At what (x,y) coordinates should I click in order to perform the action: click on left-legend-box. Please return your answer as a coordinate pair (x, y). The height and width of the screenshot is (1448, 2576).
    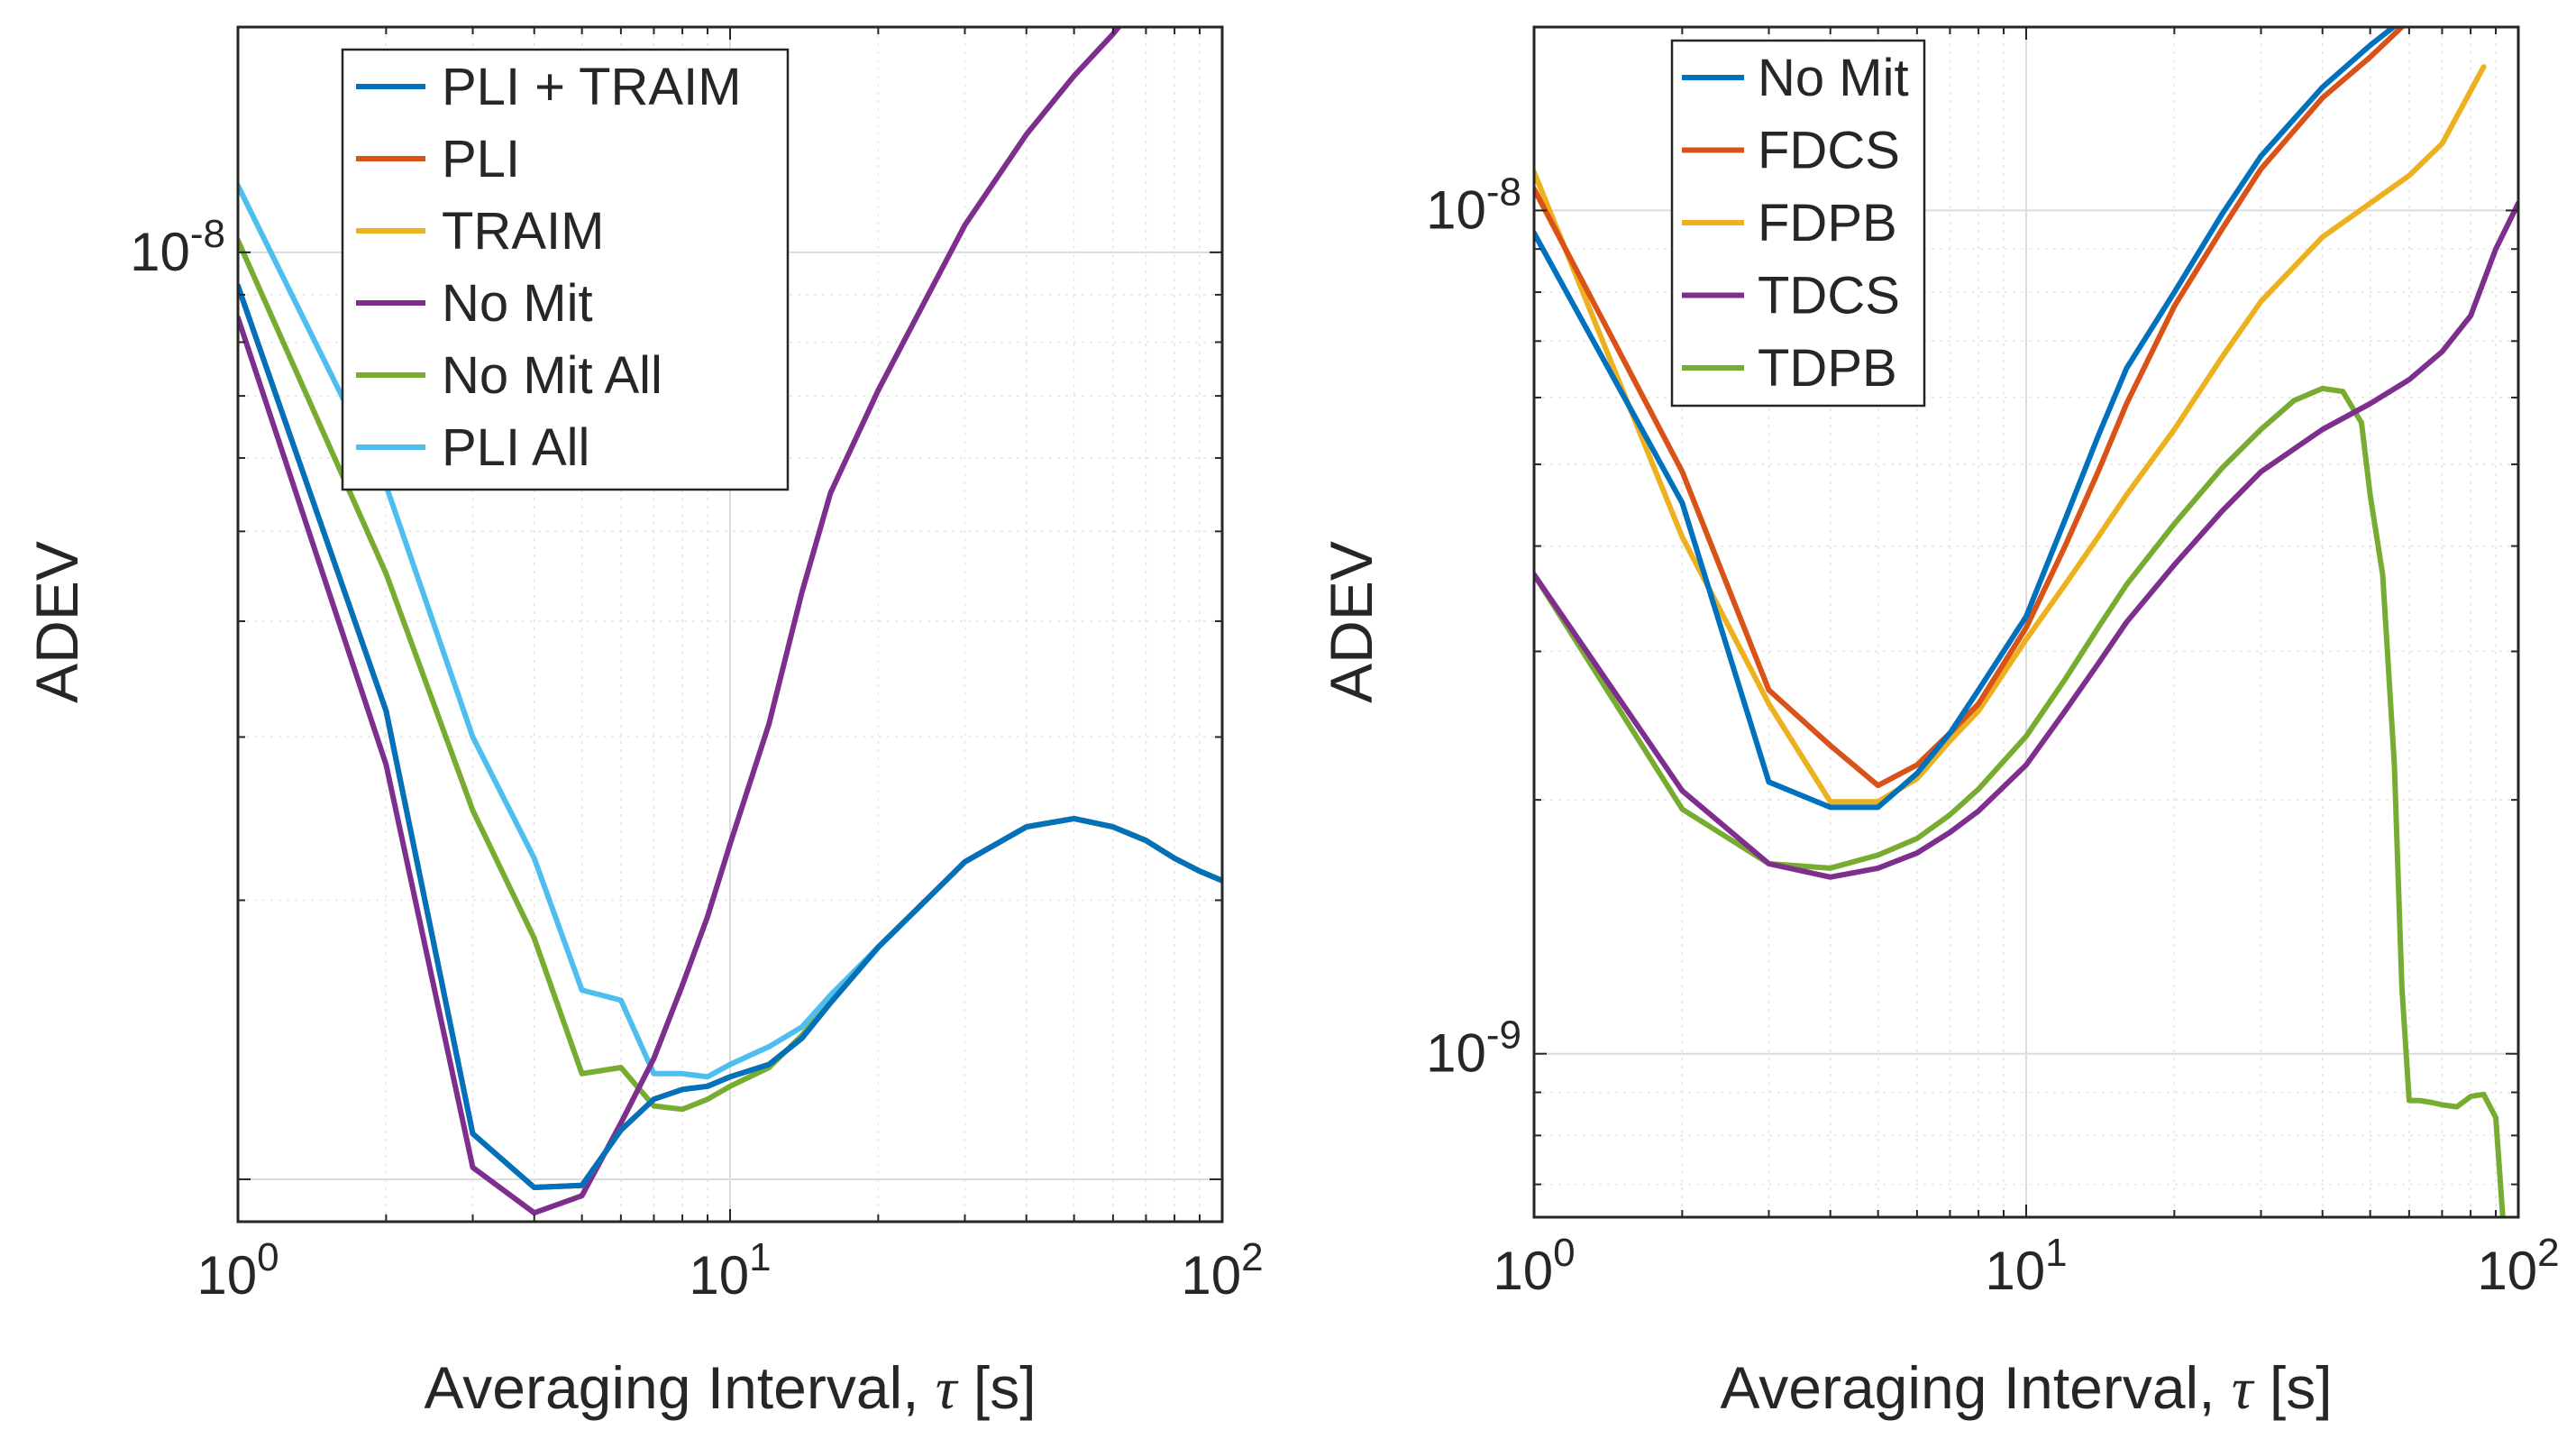
    Looking at the image, I should click on (565, 269).